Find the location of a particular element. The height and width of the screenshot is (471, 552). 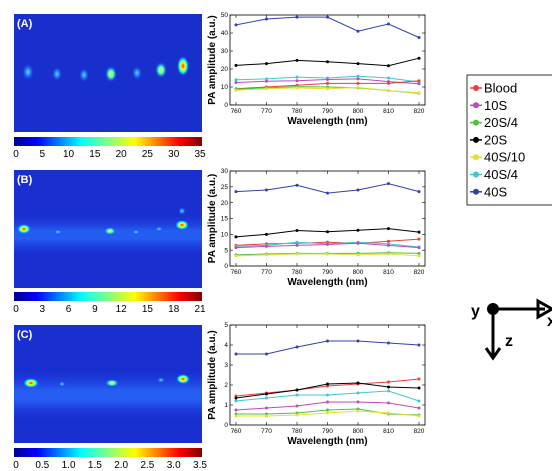

colorbar-tick-label: 12 is located at coordinates (122, 309).